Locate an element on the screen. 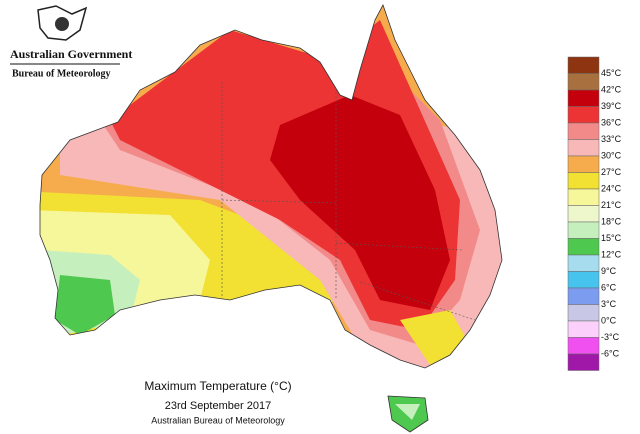 The height and width of the screenshot is (434, 640). legend-label: 0°C is located at coordinates (609, 320).